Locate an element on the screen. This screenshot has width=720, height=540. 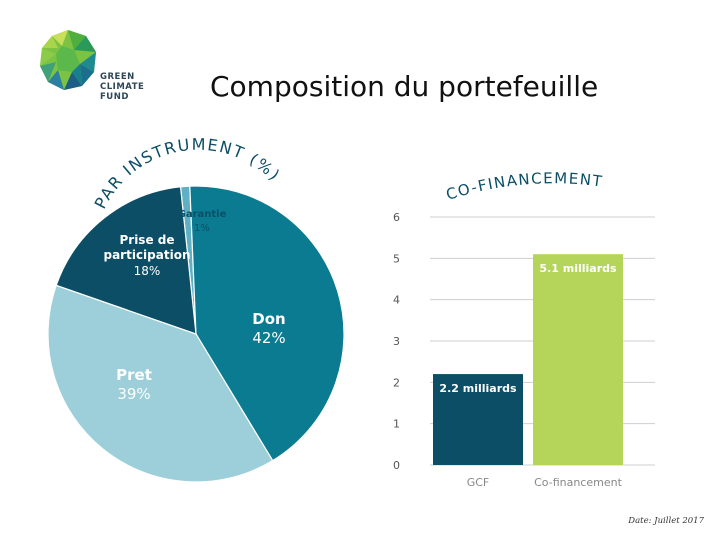
y-tick-label-0: 0 is located at coordinates (396, 465).